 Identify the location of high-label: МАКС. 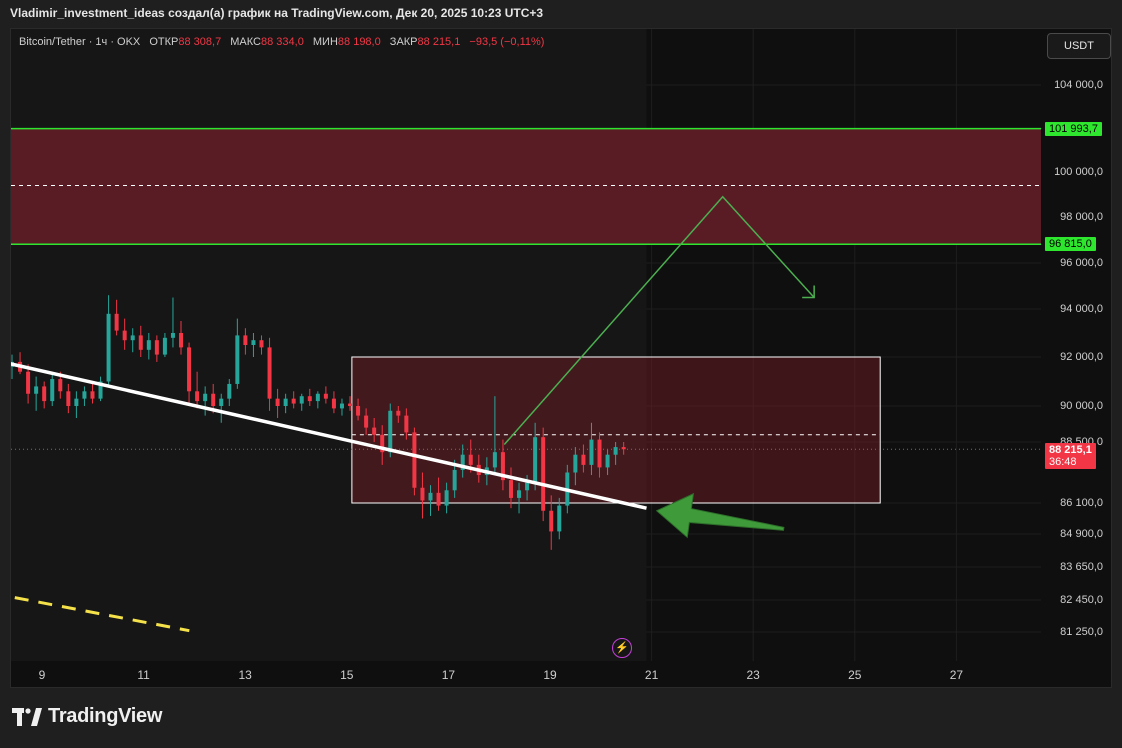
(245, 42).